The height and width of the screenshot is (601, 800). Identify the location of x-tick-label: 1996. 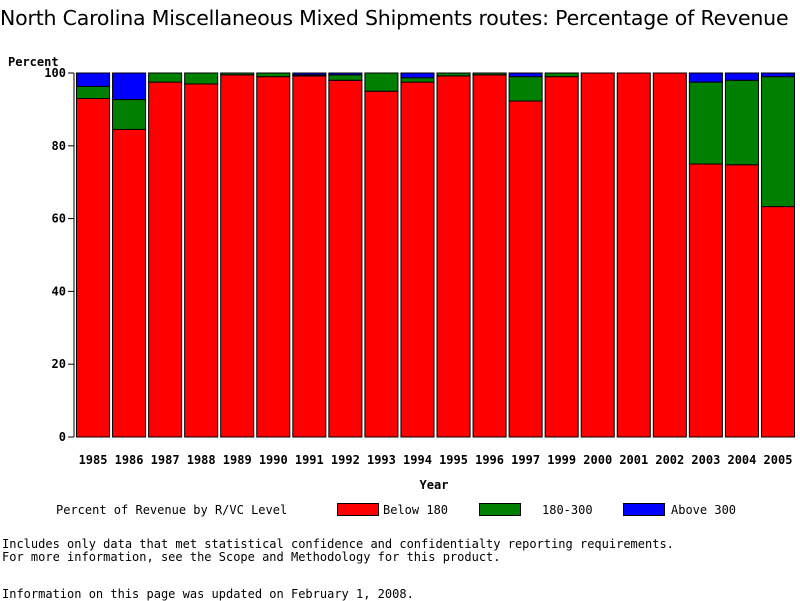
(489, 460).